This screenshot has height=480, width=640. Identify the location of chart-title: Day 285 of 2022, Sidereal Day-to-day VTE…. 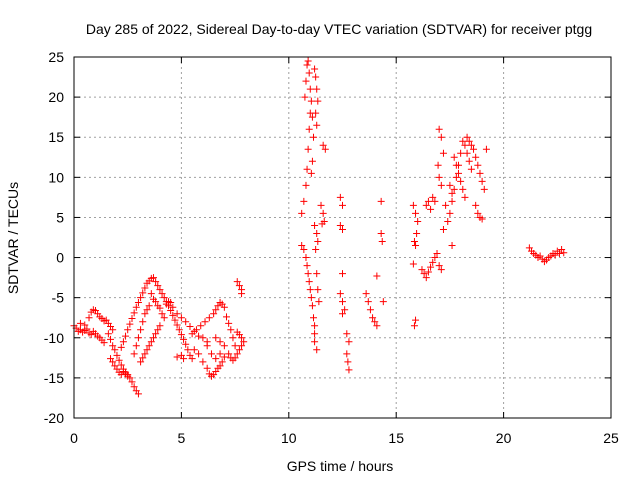
(339, 29).